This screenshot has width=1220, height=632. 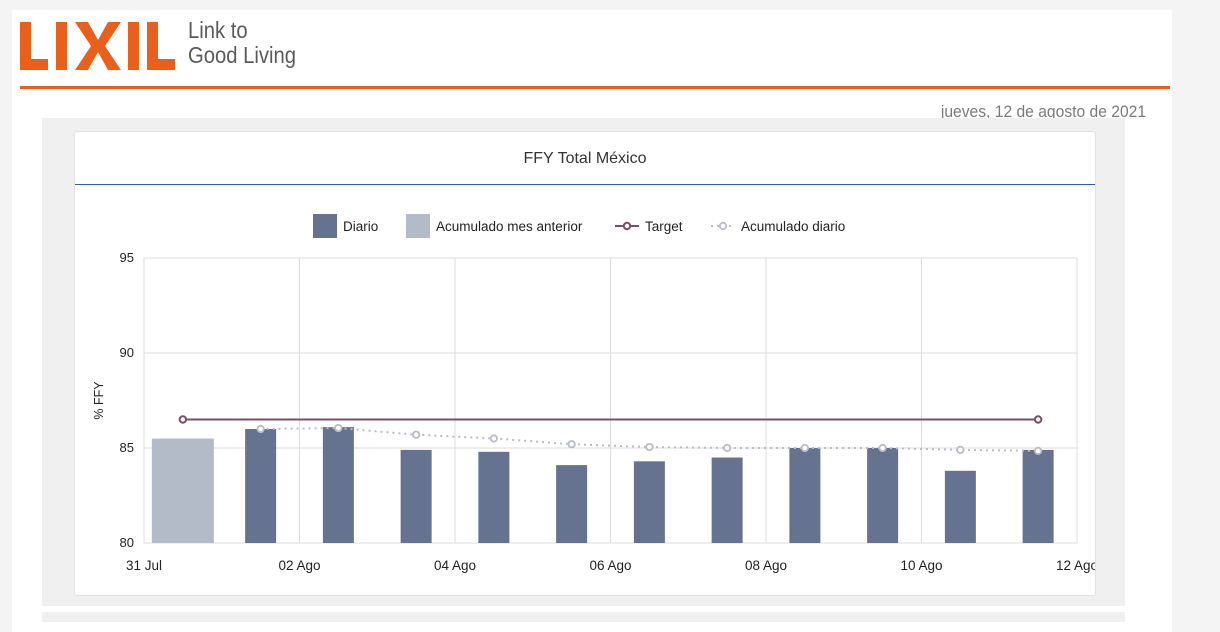 I want to click on x-tick-label: 06 Ago, so click(x=610, y=565).